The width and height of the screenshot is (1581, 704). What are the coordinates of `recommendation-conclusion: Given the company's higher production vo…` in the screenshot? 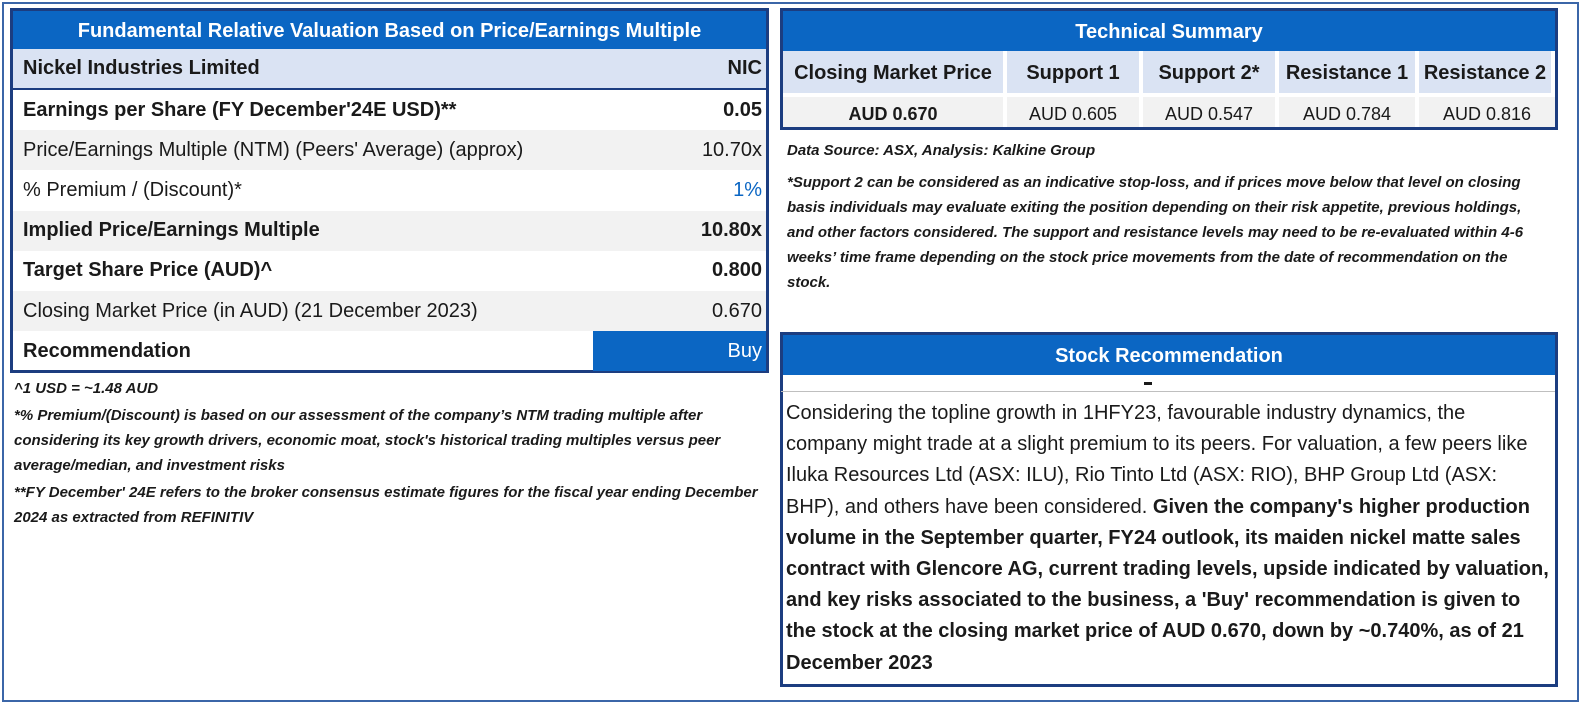 It's located at (1167, 584).